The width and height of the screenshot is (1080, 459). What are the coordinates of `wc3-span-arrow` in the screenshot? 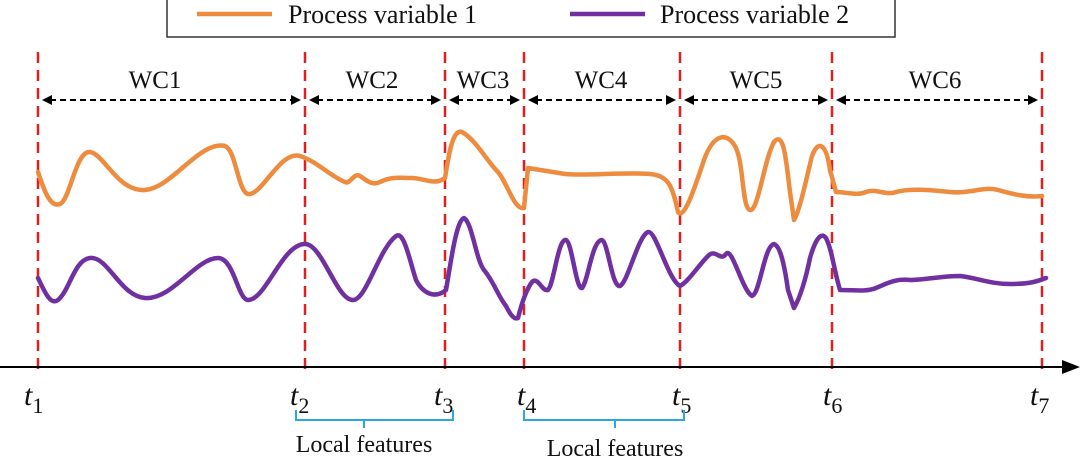 It's located at (484, 100).